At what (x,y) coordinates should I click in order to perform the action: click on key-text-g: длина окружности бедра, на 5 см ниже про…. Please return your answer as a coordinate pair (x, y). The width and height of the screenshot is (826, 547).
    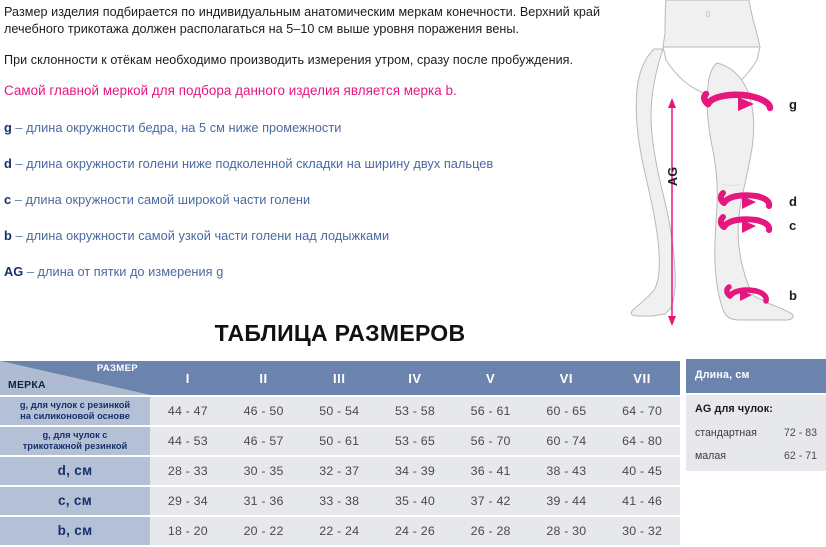
    Looking at the image, I should click on (184, 127).